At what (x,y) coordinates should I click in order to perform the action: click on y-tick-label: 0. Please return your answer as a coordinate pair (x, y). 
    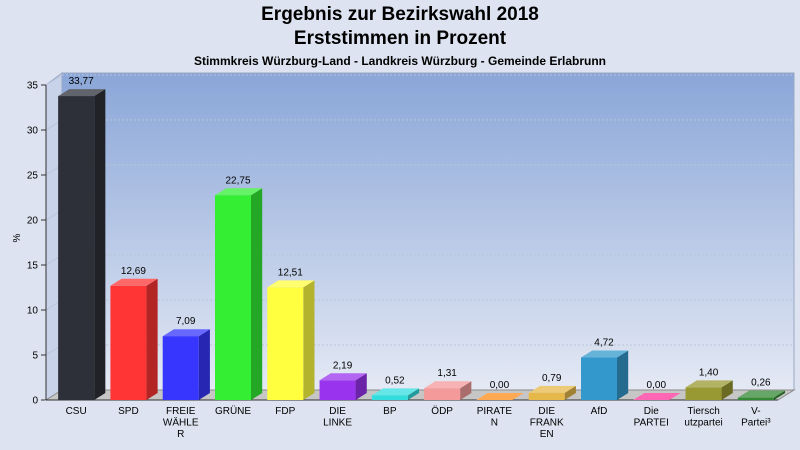
    Looking at the image, I should click on (35, 401).